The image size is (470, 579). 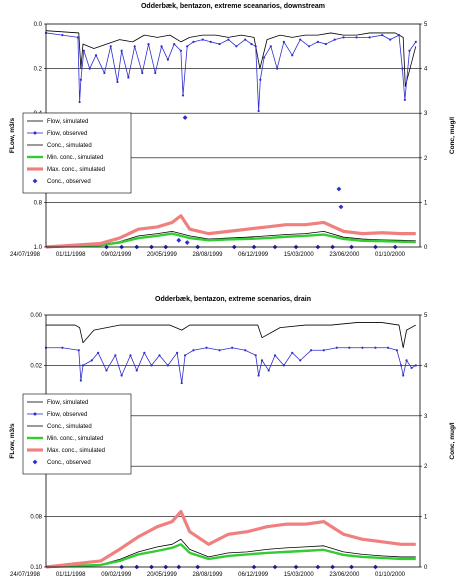 What do you see at coordinates (12, 441) in the screenshot?
I see `y-left-axis-label: FLow, m3/s` at bounding box center [12, 441].